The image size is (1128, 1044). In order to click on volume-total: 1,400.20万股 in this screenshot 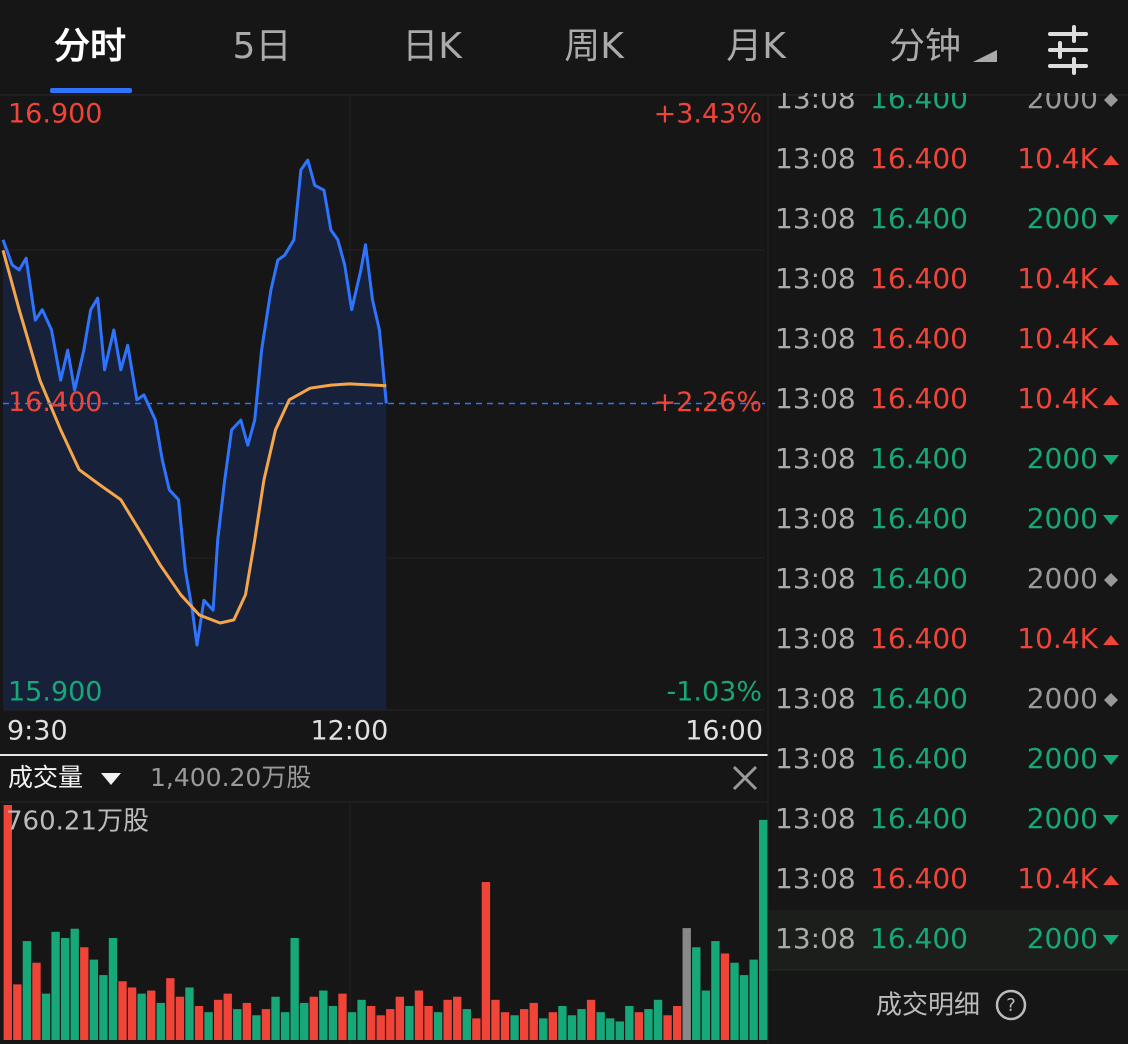, I will do `click(230, 777)`.